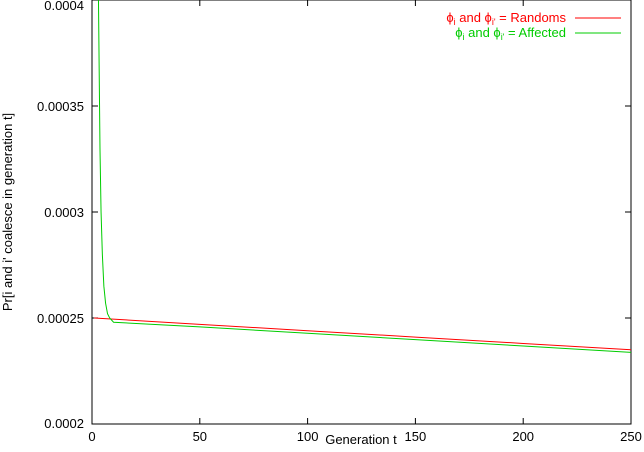 This screenshot has width=644, height=452. Describe the element at coordinates (91, 436) in the screenshot. I see `x-tick-label: 0` at that location.